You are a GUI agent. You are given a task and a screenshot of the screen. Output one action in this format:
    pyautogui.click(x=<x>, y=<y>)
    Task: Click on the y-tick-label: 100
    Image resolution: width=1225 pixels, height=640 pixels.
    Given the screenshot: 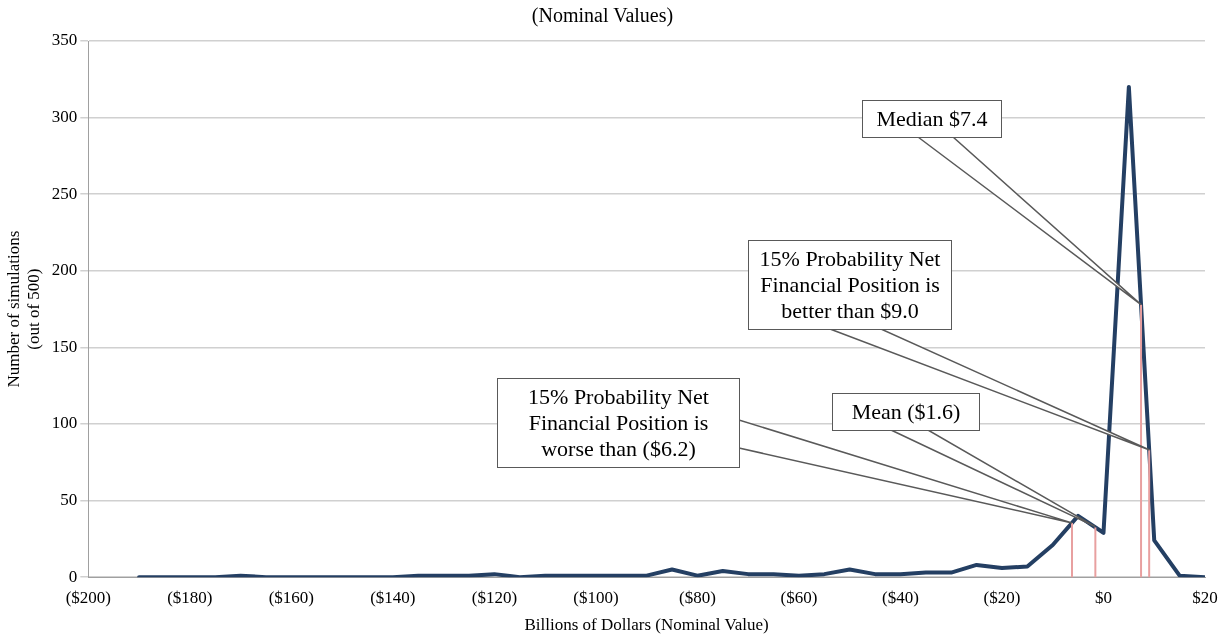 What is the action you would take?
    pyautogui.click(x=64, y=423)
    